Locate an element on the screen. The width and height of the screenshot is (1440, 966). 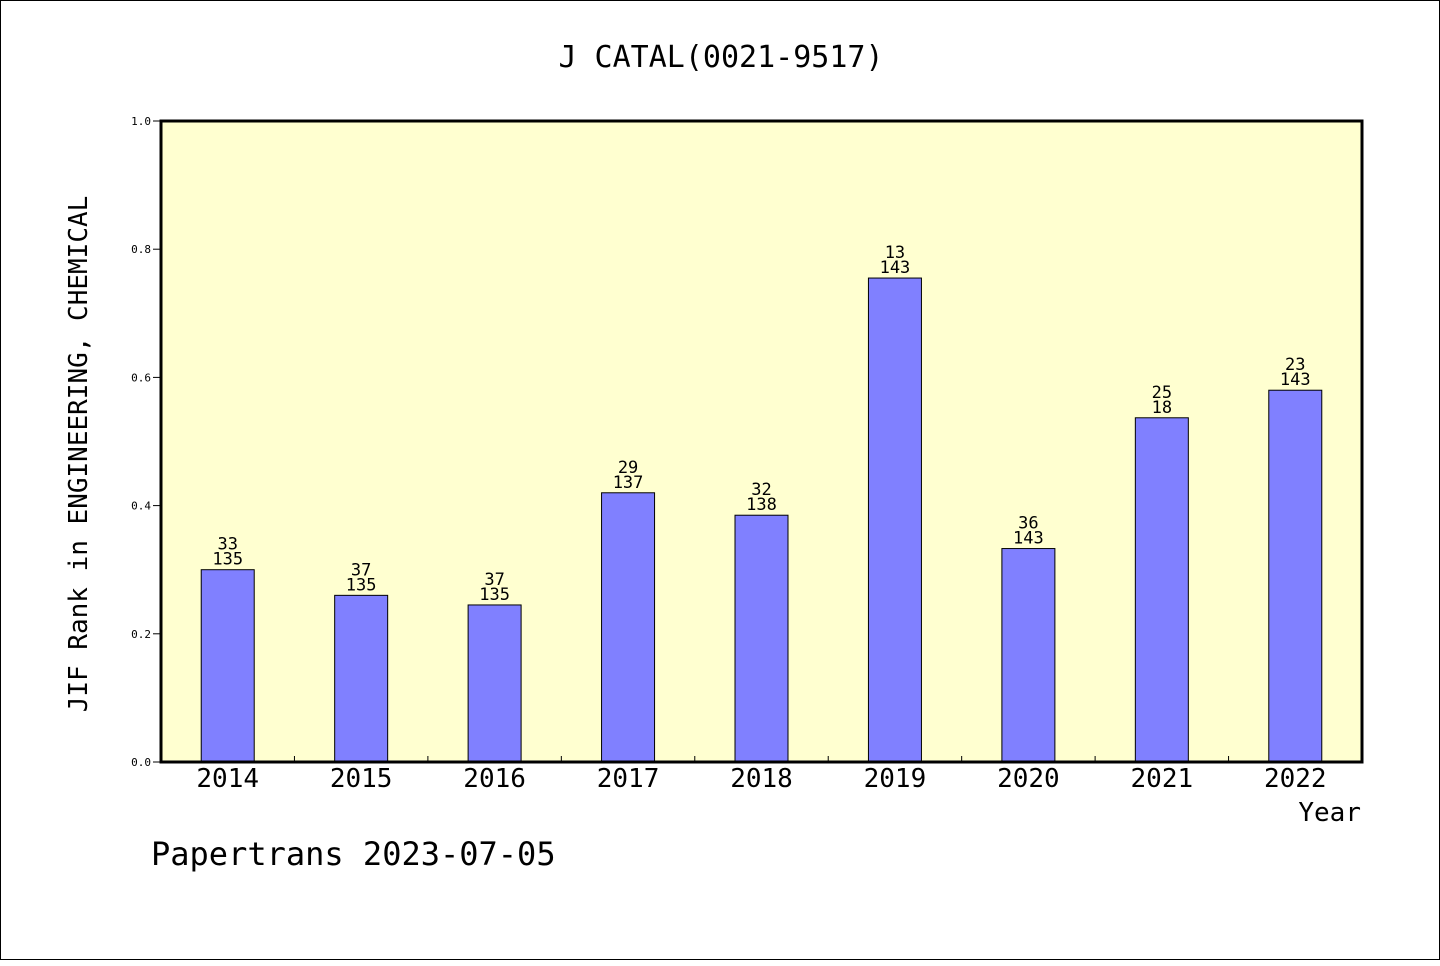
bar-rank-label: 36 is located at coordinates (1028, 524).